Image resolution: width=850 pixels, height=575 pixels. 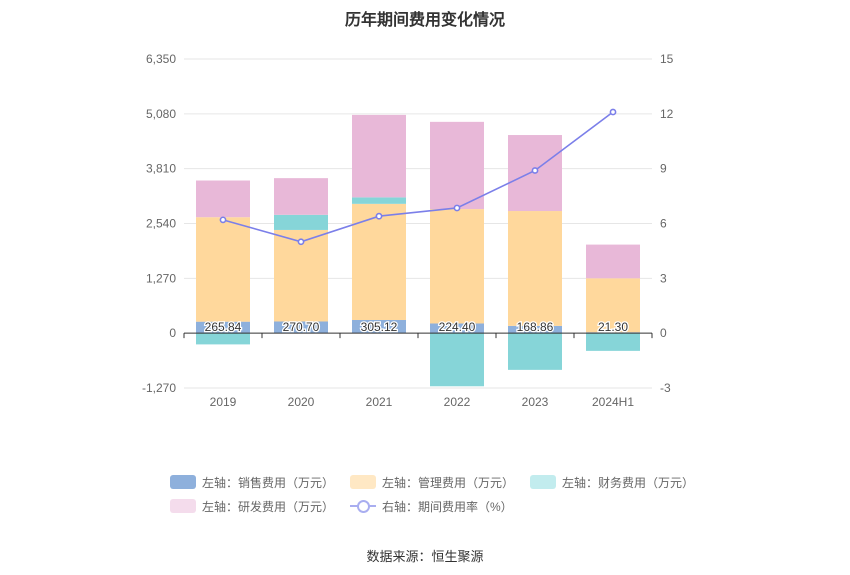 What do you see at coordinates (268, 506) in the screenshot?
I see `legend-label-rnd: 左轴：研发费用（万元）` at bounding box center [268, 506].